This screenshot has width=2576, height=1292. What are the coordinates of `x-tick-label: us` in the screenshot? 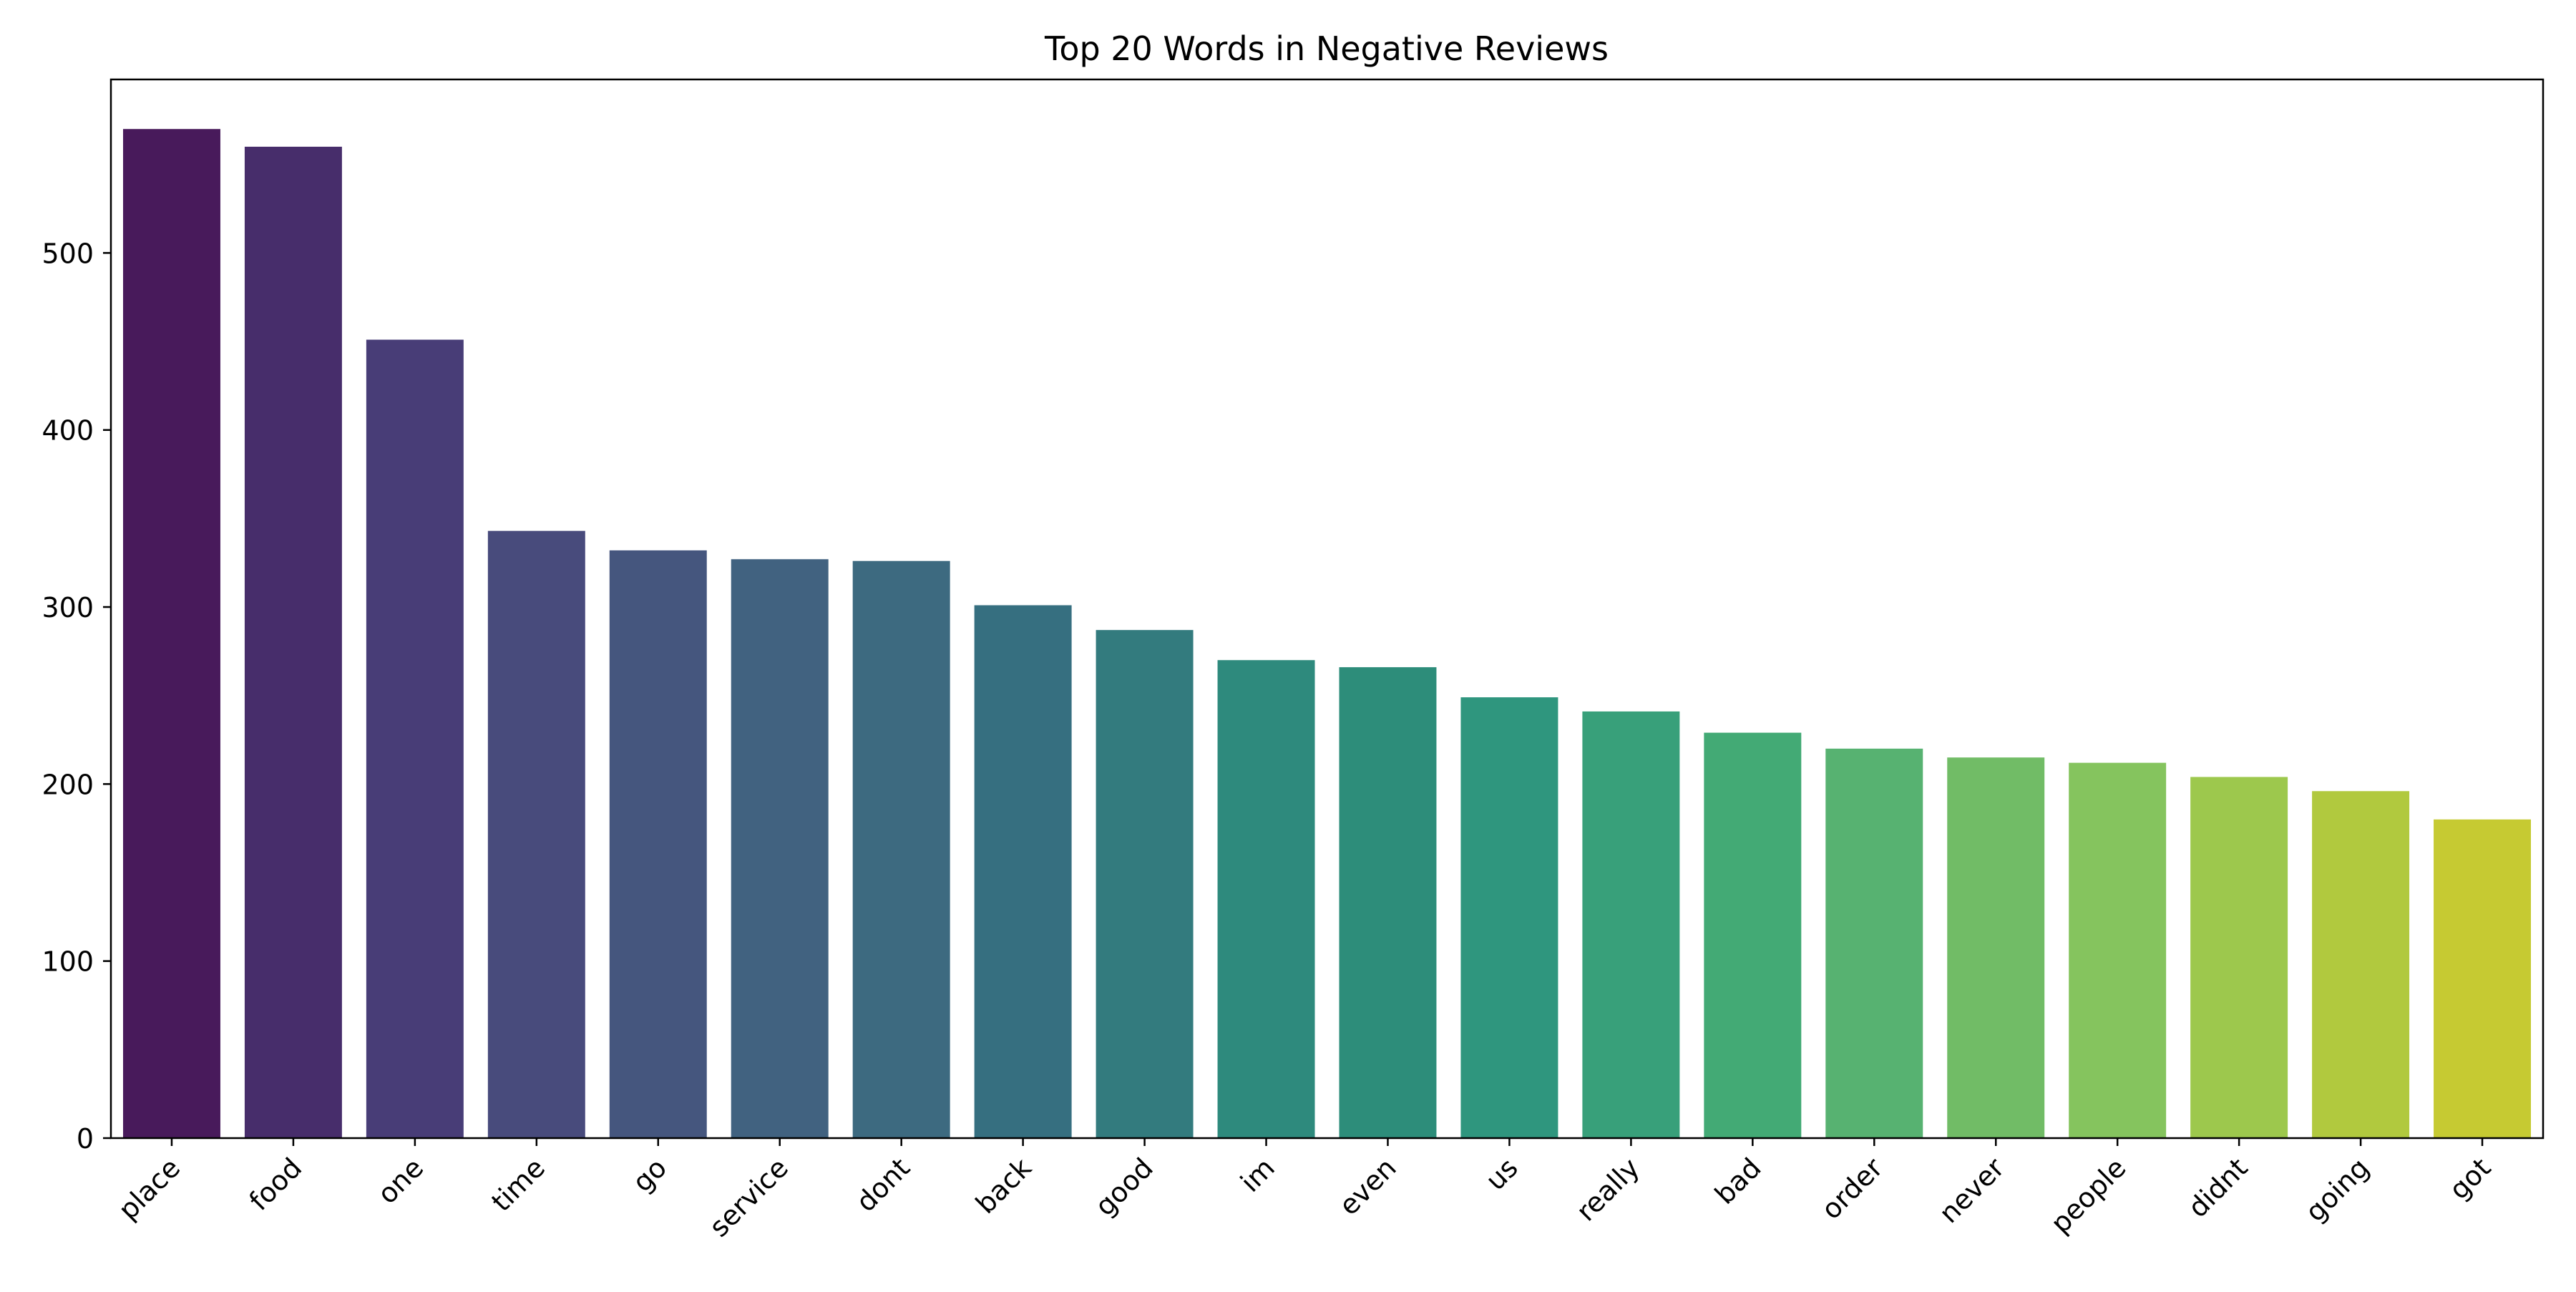 It's located at (1502, 1174).